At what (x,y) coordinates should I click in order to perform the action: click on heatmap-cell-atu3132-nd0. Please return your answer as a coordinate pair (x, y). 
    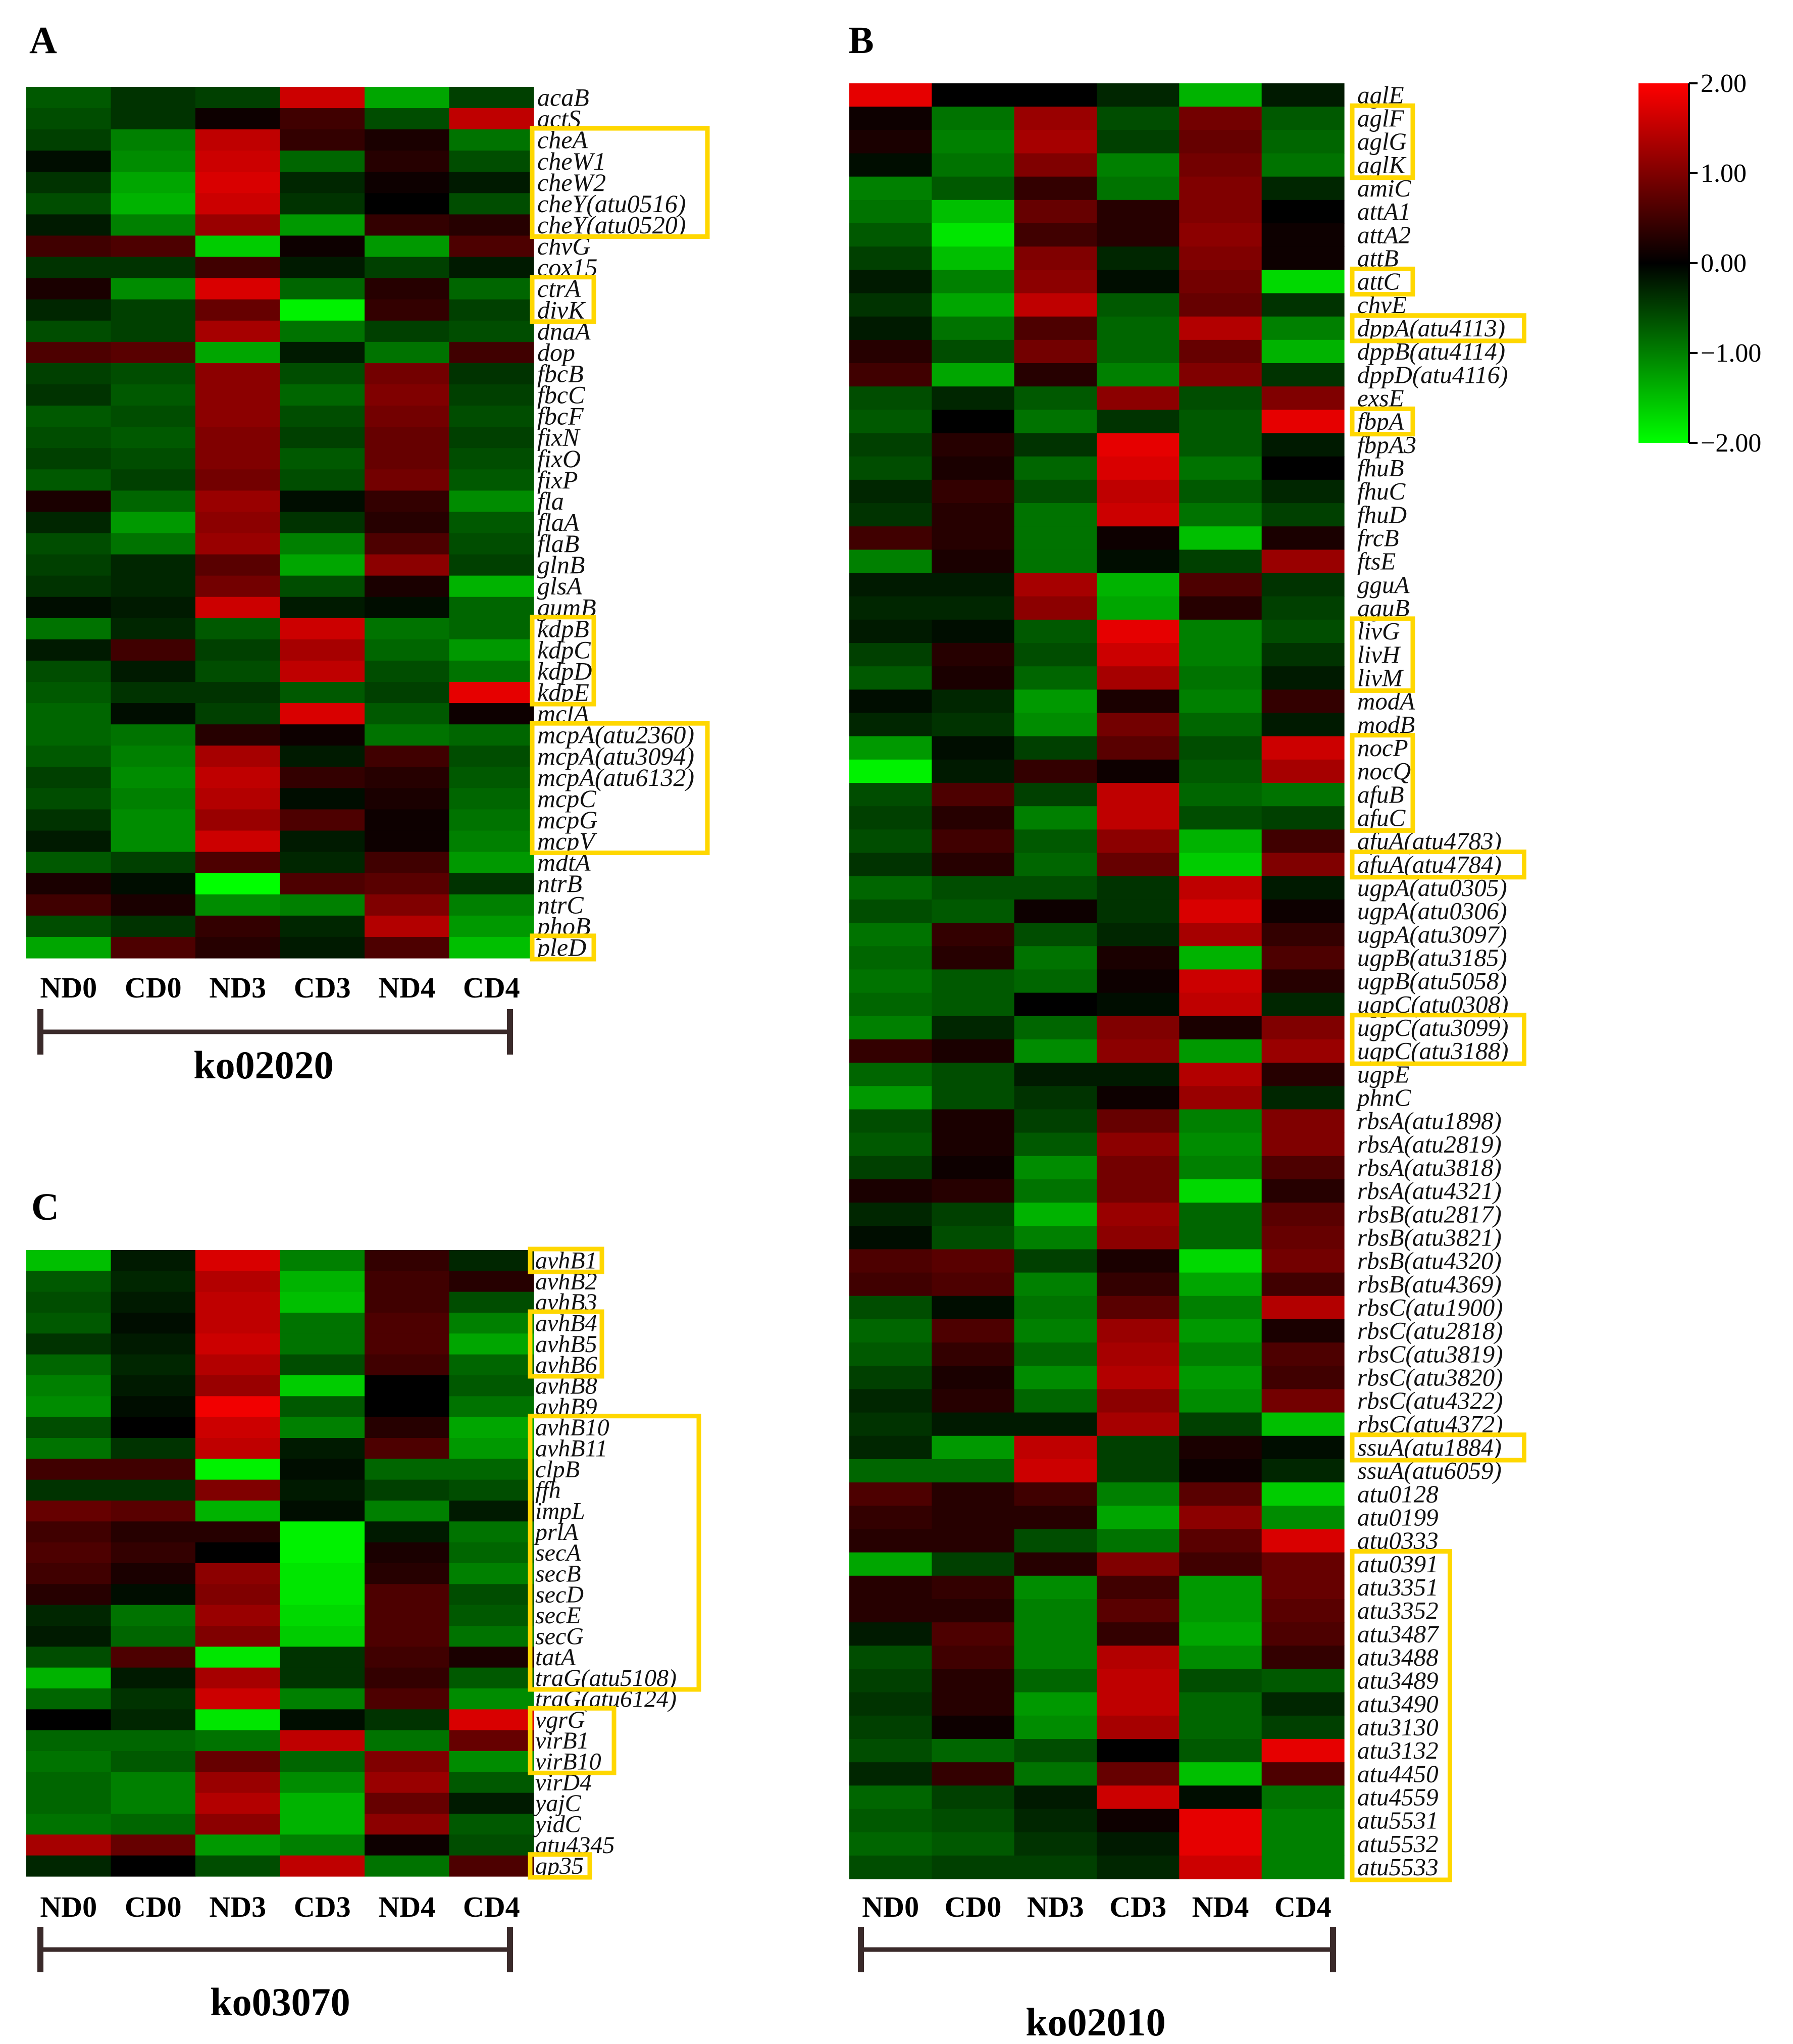
    Looking at the image, I should click on (890, 1750).